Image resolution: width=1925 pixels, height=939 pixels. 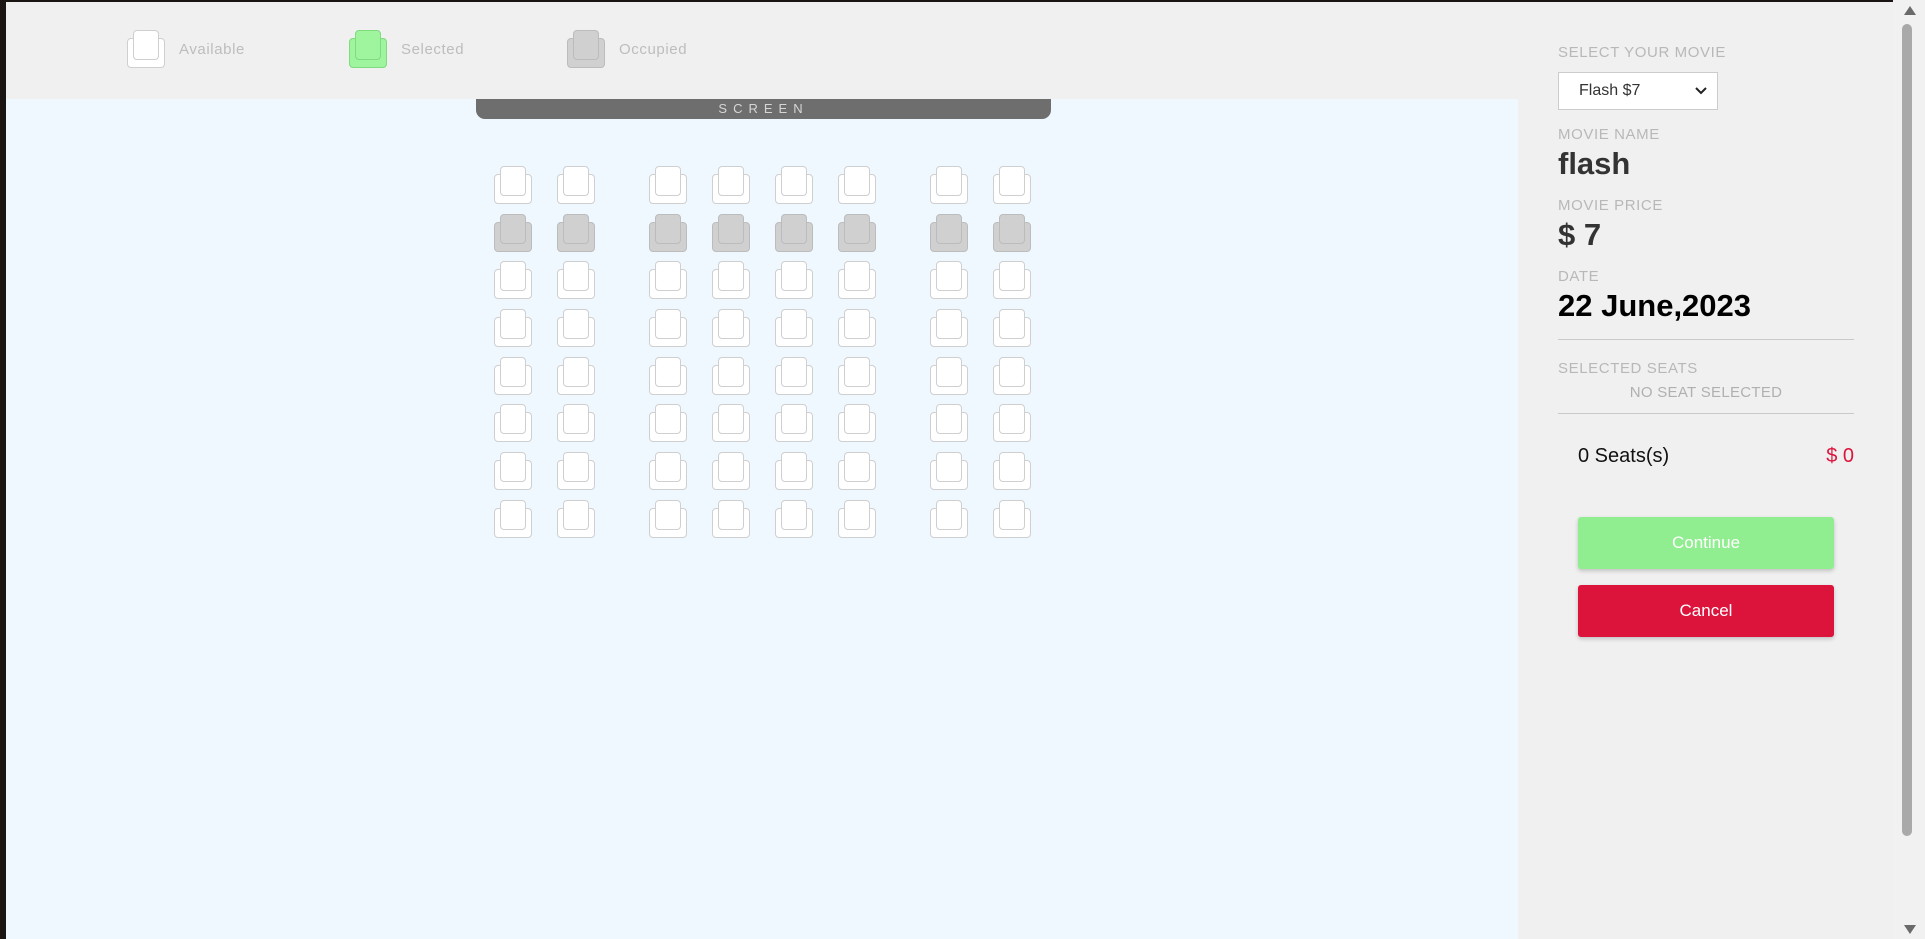 I want to click on cancel-button: Cancel, so click(x=1706, y=611).